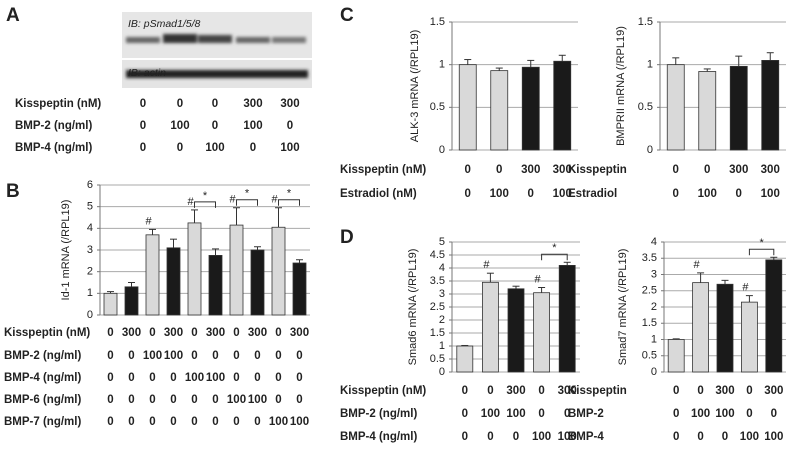 The width and height of the screenshot is (800, 456). Describe the element at coordinates (413, 307) in the screenshot. I see `y-axis-label: Smad6 mRNA (/RPL19)` at that location.